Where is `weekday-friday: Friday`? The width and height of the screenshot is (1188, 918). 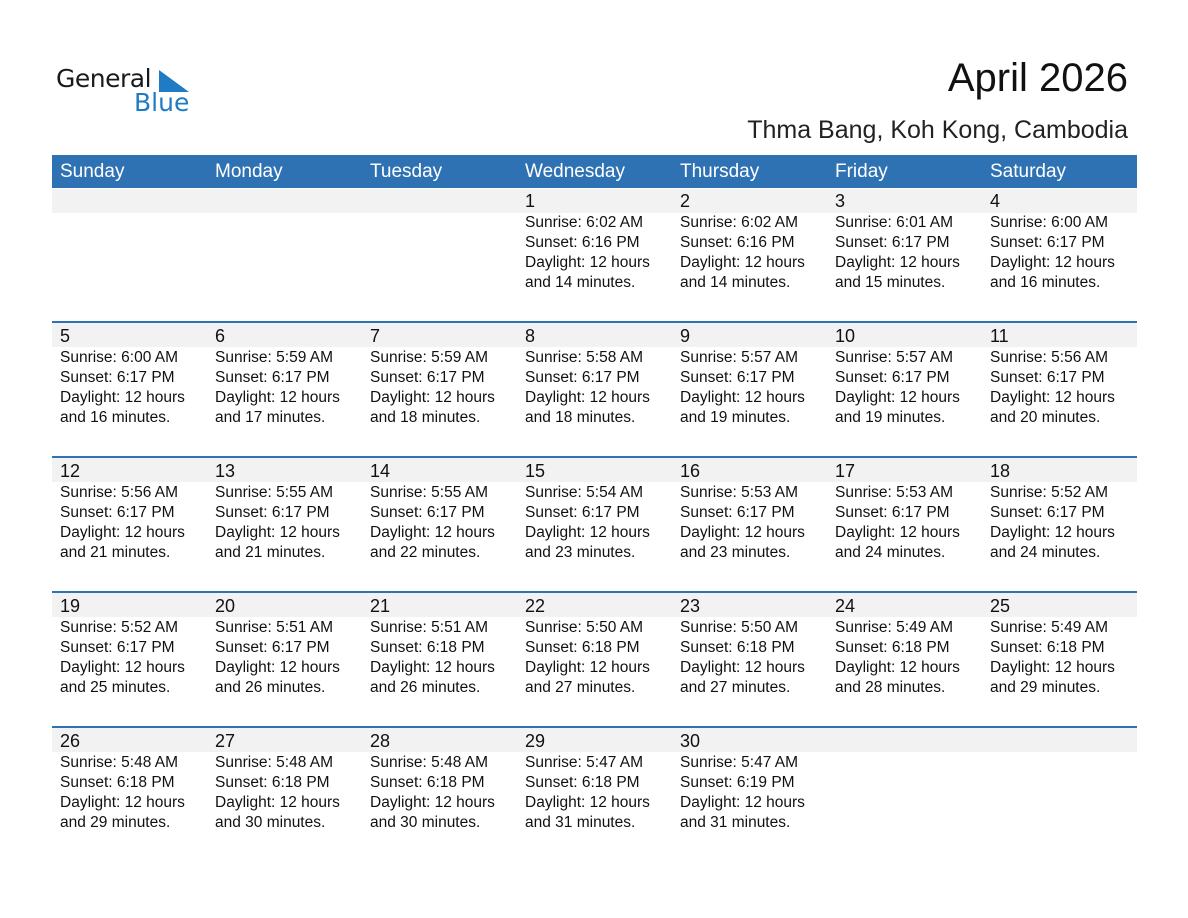
weekday-friday: Friday is located at coordinates (861, 171).